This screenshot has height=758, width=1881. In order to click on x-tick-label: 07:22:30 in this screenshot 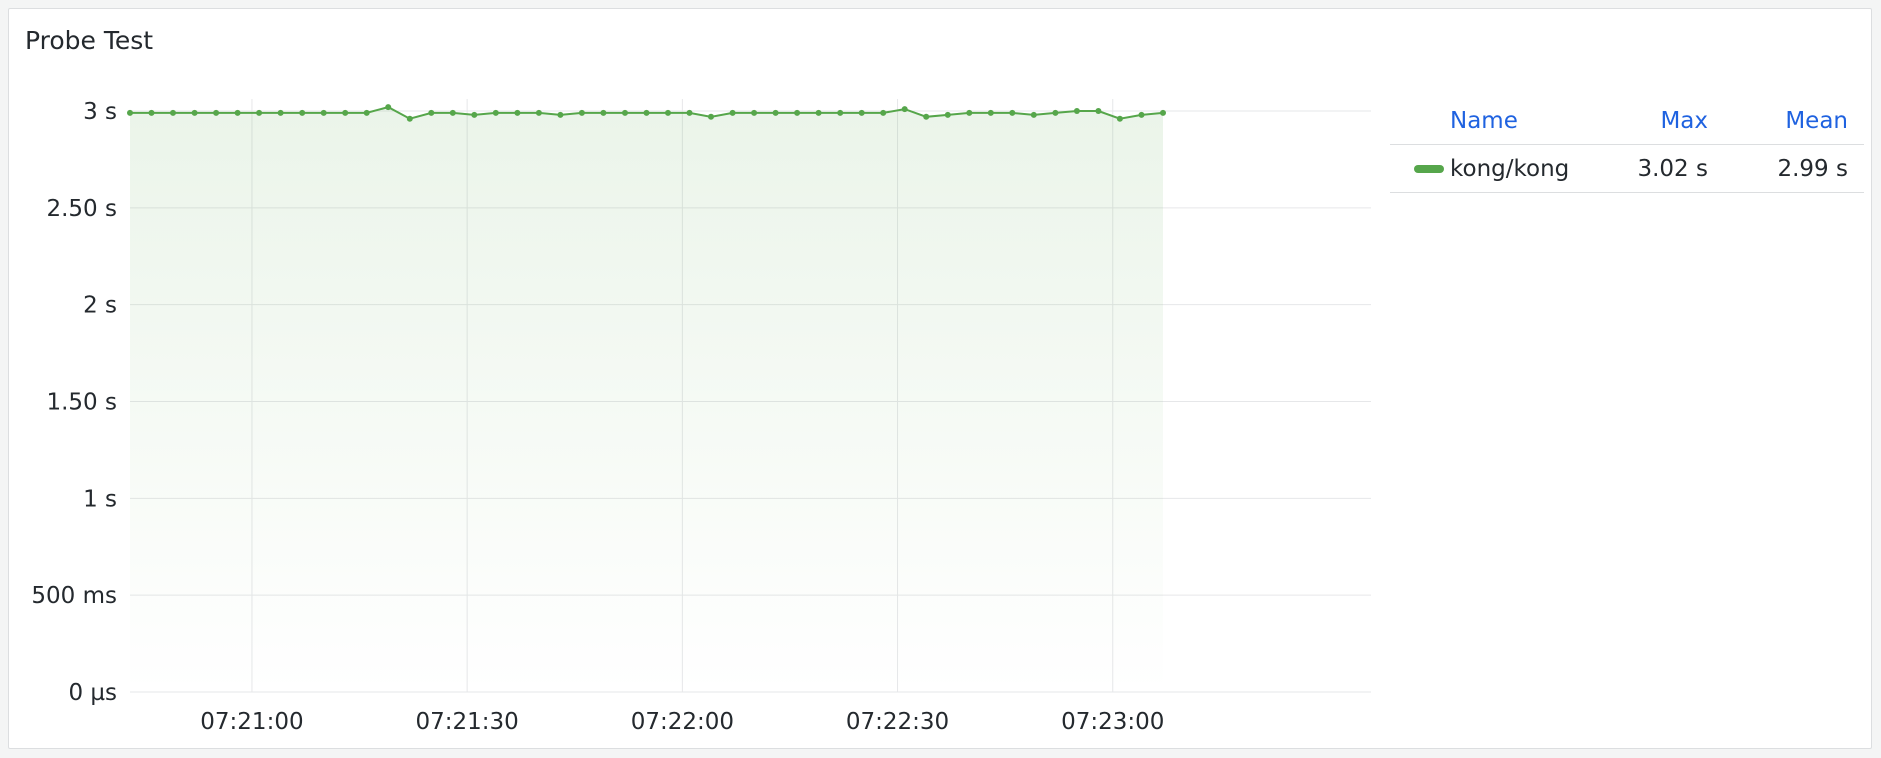, I will do `click(897, 722)`.